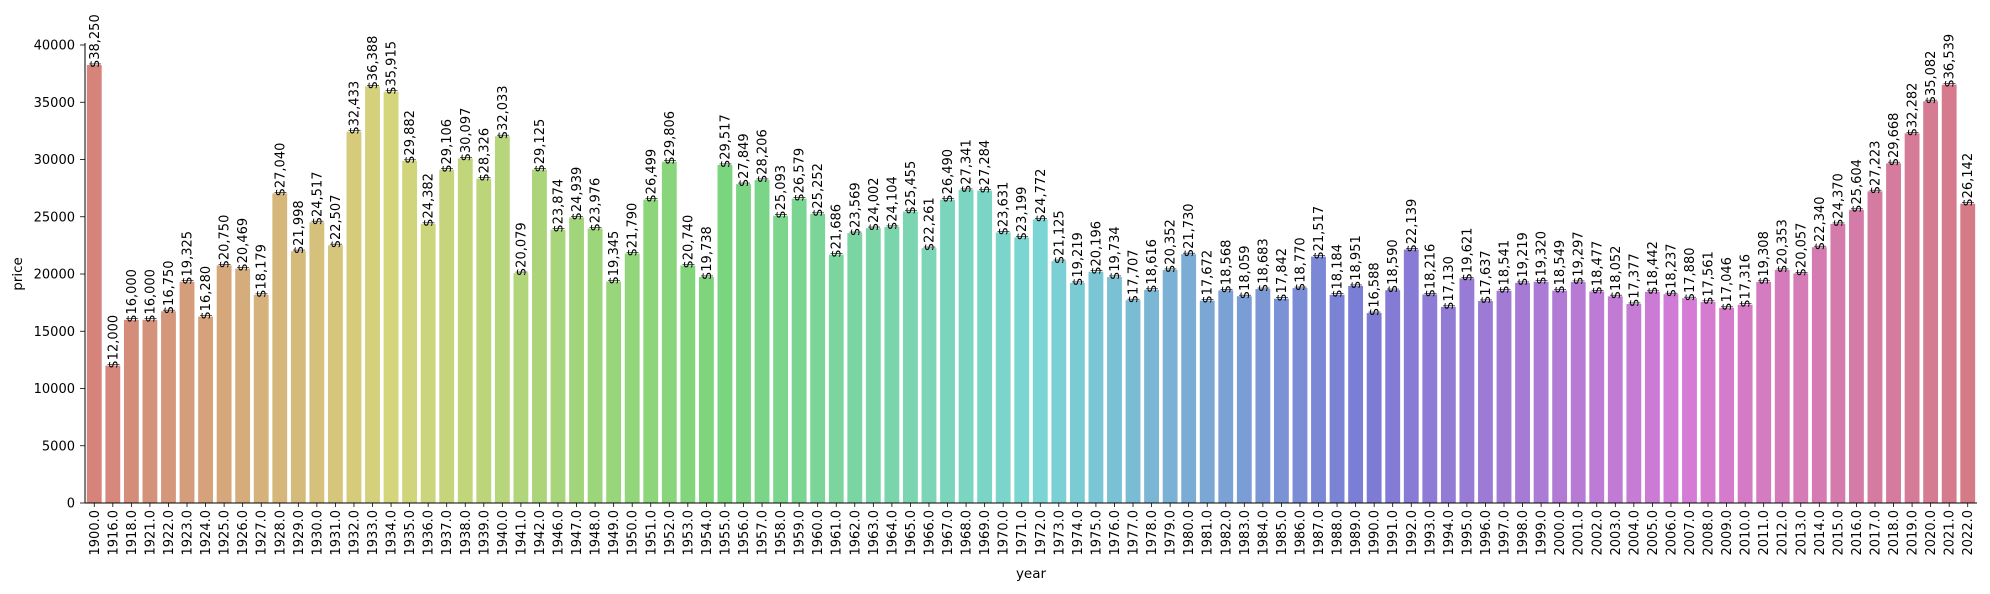 This screenshot has height=594, width=1990. Describe the element at coordinates (1375, 289) in the screenshot. I see `data-label: $16,588` at that location.